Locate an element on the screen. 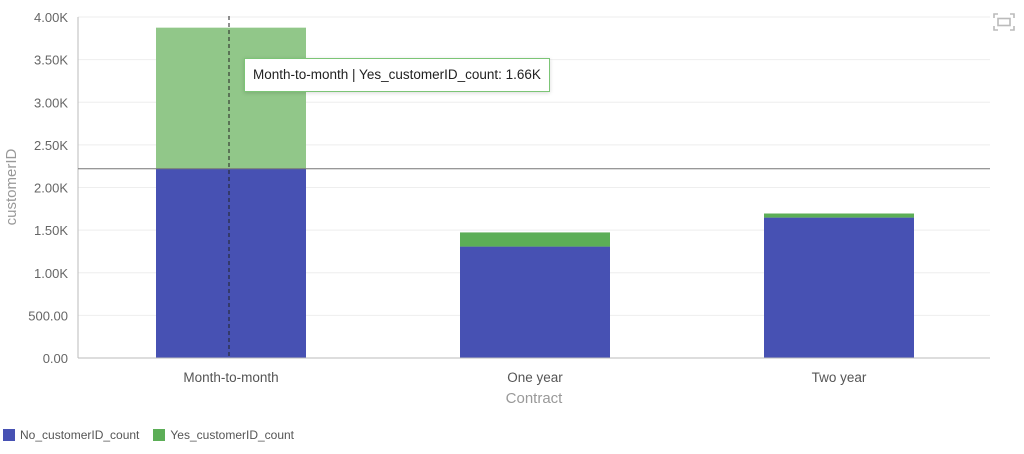  legend-label-no: No_customerID_count is located at coordinates (80, 435).